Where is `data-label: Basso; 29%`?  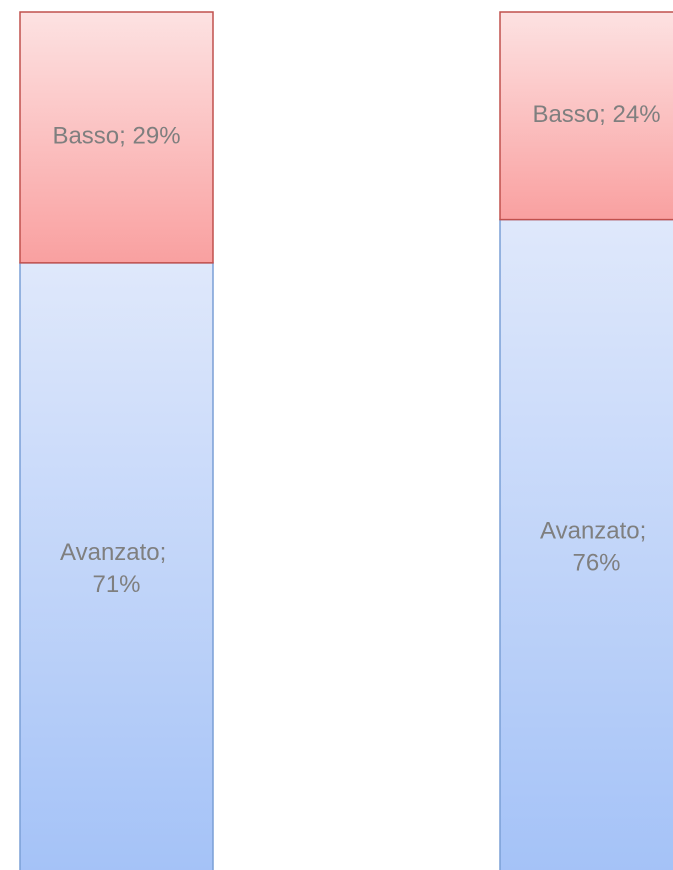 data-label: Basso; 29% is located at coordinates (116, 136).